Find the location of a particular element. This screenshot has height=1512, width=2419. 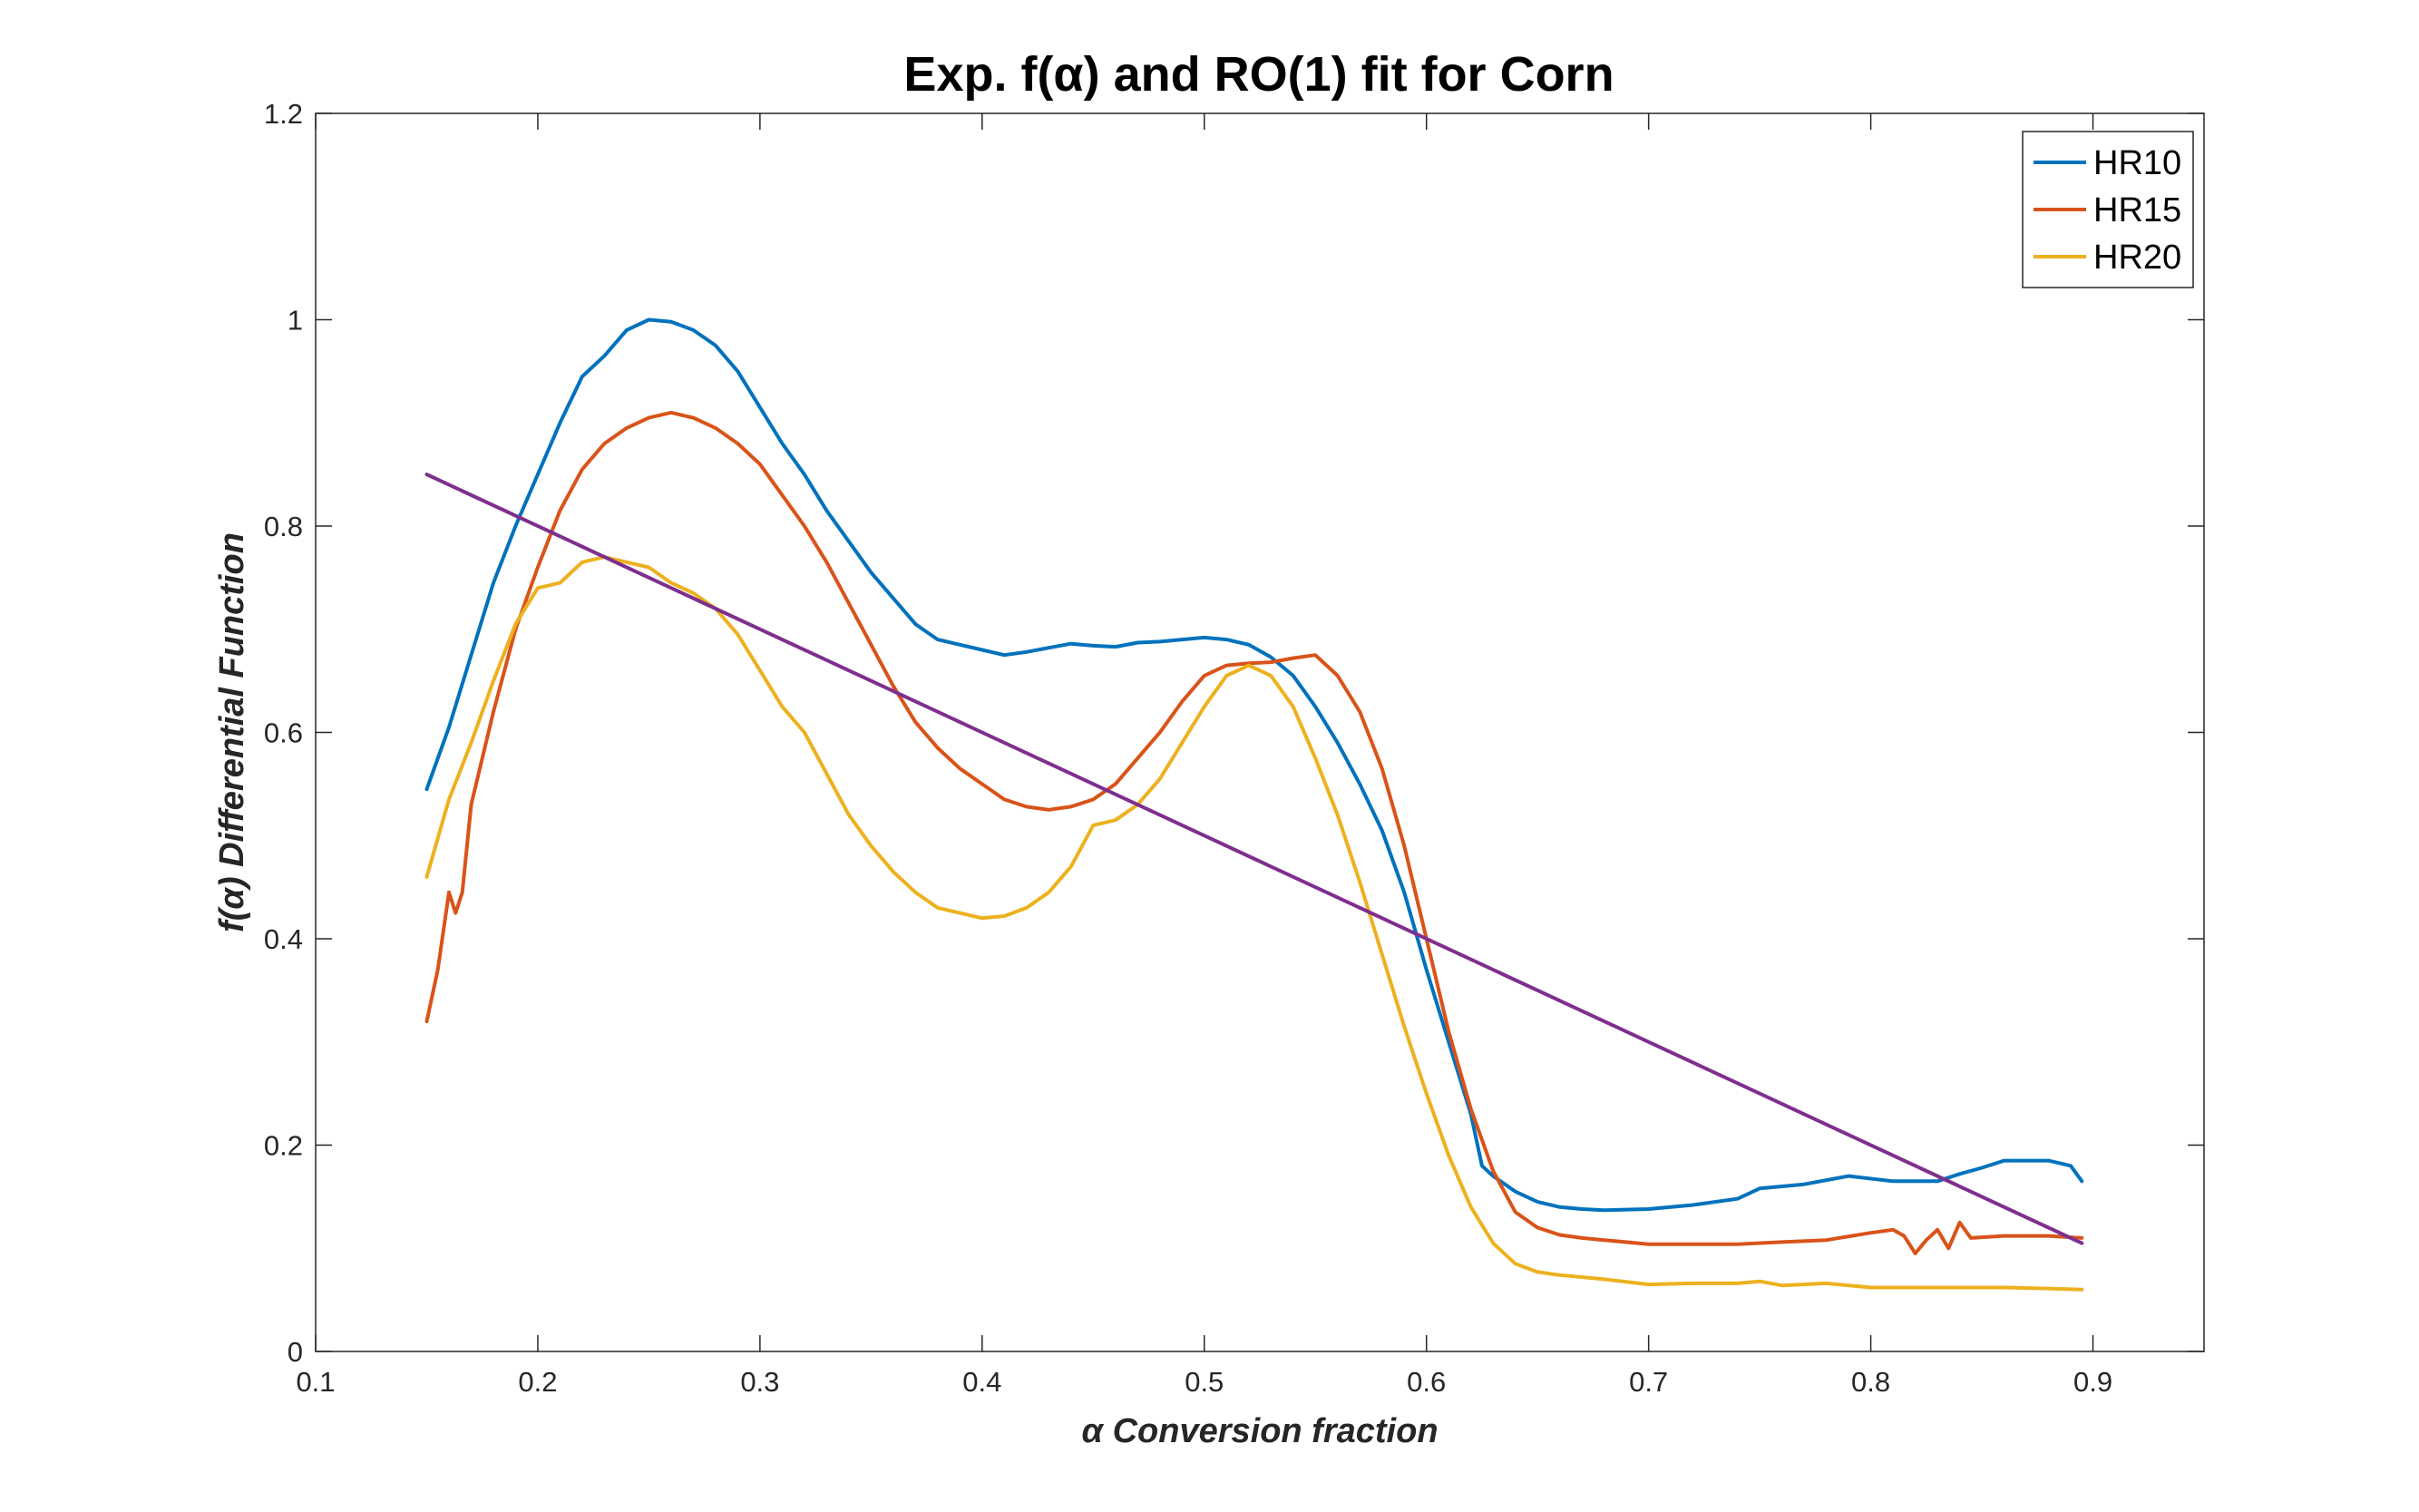

legend-label-2: HR15 is located at coordinates (2137, 210).